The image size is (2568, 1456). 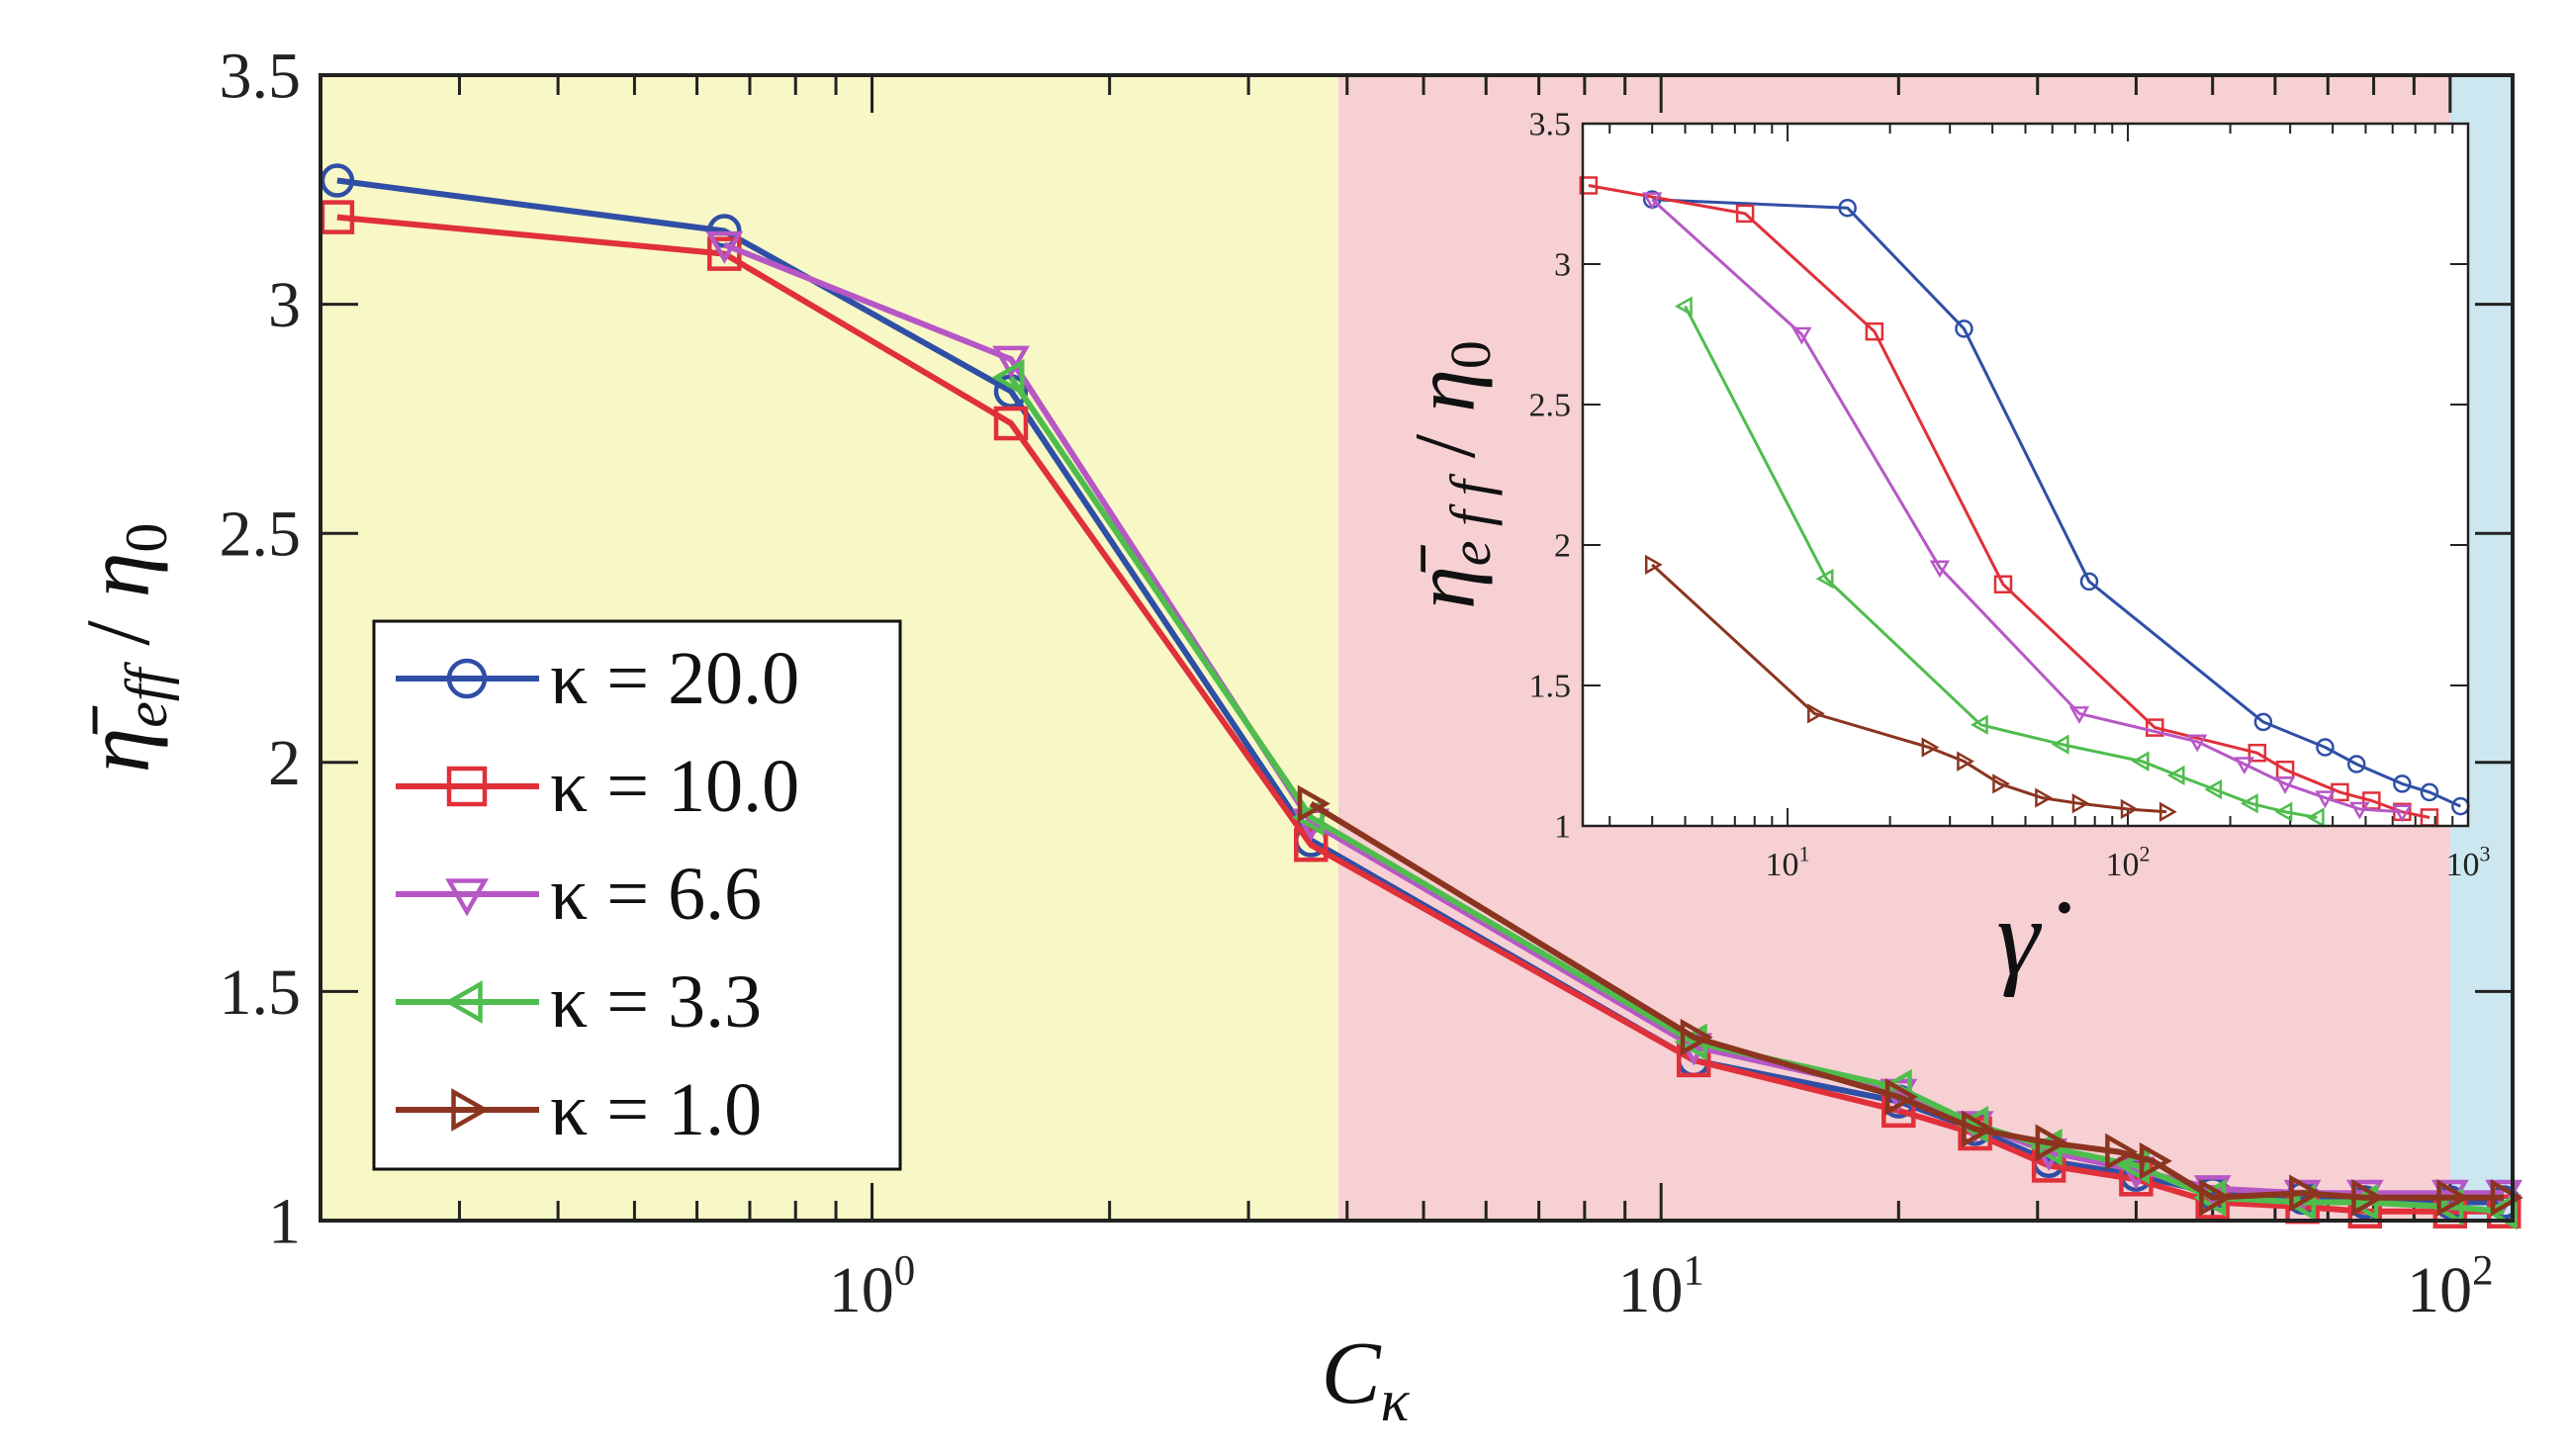 What do you see at coordinates (1450, 474) in the screenshot?
I see `inset-y-axis-label: η̄e f f / η0` at bounding box center [1450, 474].